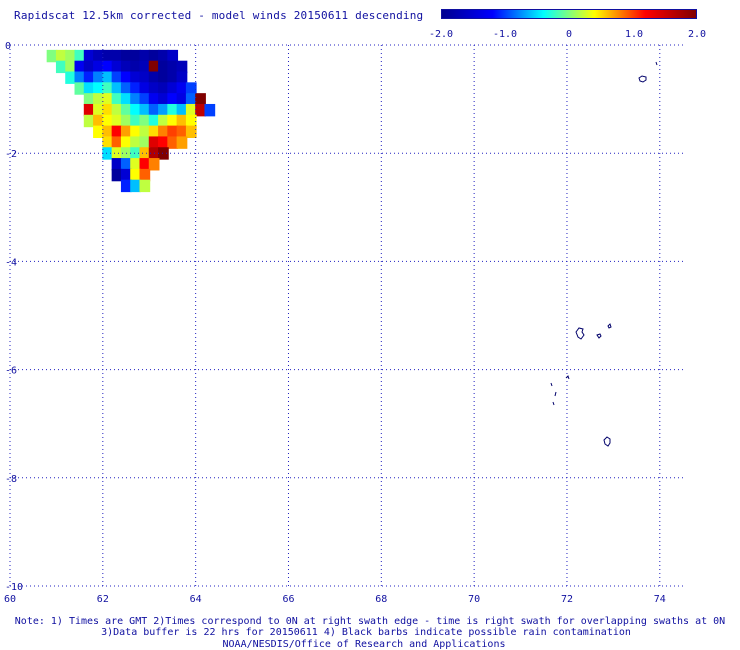 The height and width of the screenshot is (650, 740). What do you see at coordinates (11, 479) in the screenshot?
I see `y-tick-label: -8` at bounding box center [11, 479].